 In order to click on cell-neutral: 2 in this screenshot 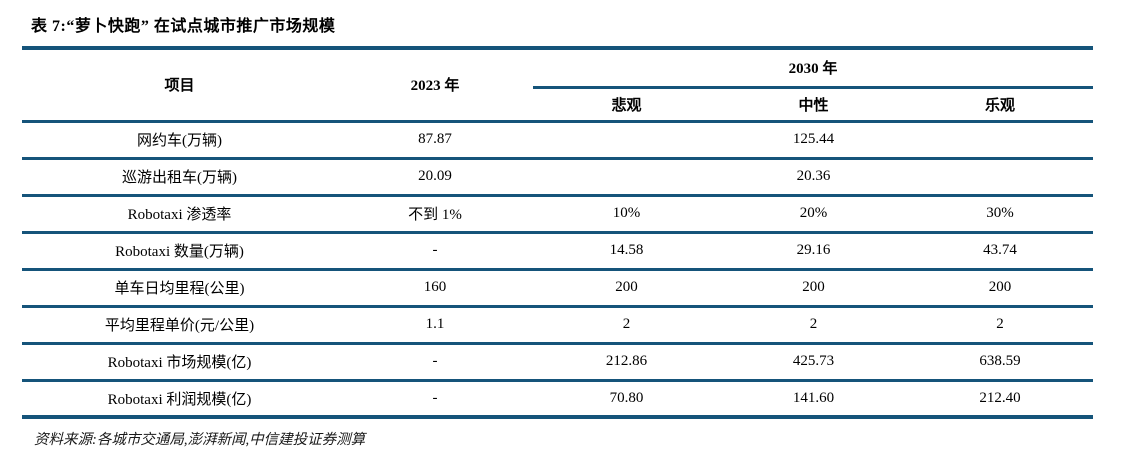, I will do `click(813, 325)`.